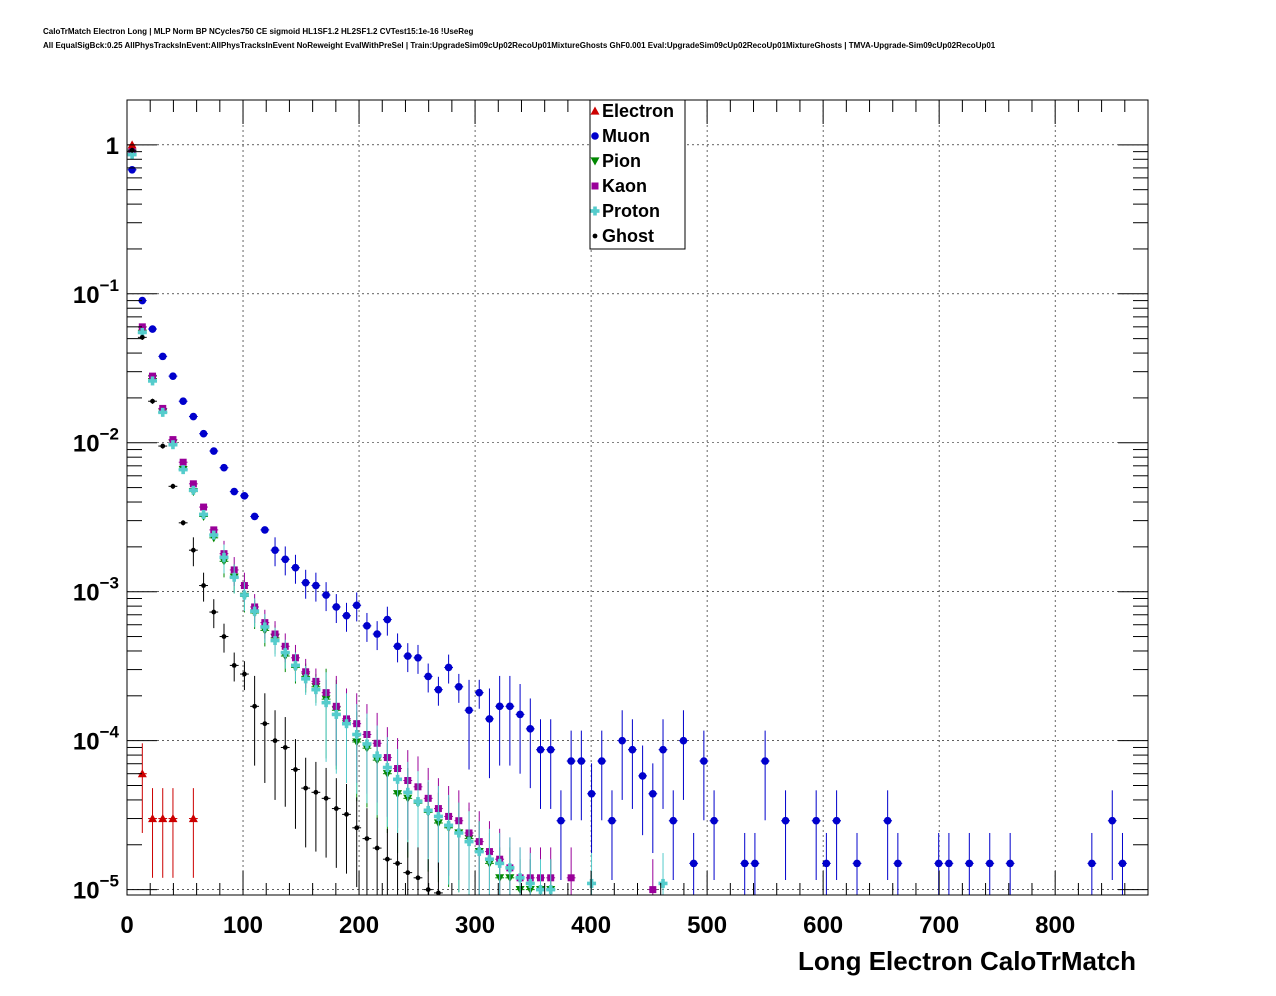  I want to click on legend-entry-muon: Muon, so click(620, 136).